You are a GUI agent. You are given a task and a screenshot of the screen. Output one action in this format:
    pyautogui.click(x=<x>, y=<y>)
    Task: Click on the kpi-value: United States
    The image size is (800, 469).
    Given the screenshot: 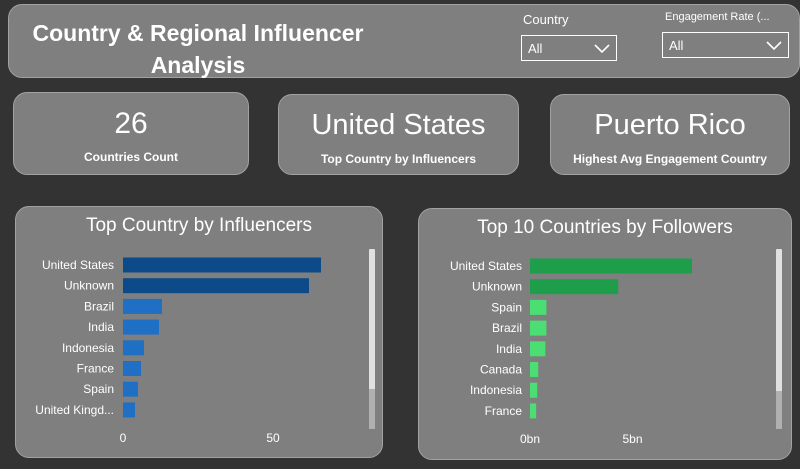 What is the action you would take?
    pyautogui.click(x=398, y=125)
    